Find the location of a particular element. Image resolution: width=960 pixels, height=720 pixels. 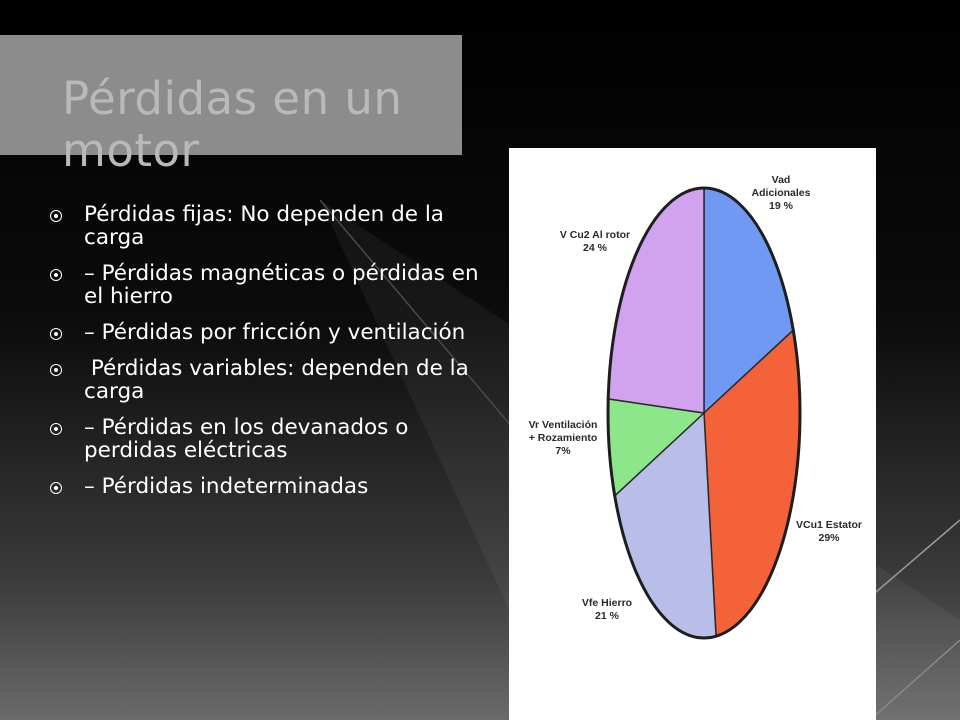

bullet-item: – Pérdidas indeterminadas is located at coordinates (270, 486).